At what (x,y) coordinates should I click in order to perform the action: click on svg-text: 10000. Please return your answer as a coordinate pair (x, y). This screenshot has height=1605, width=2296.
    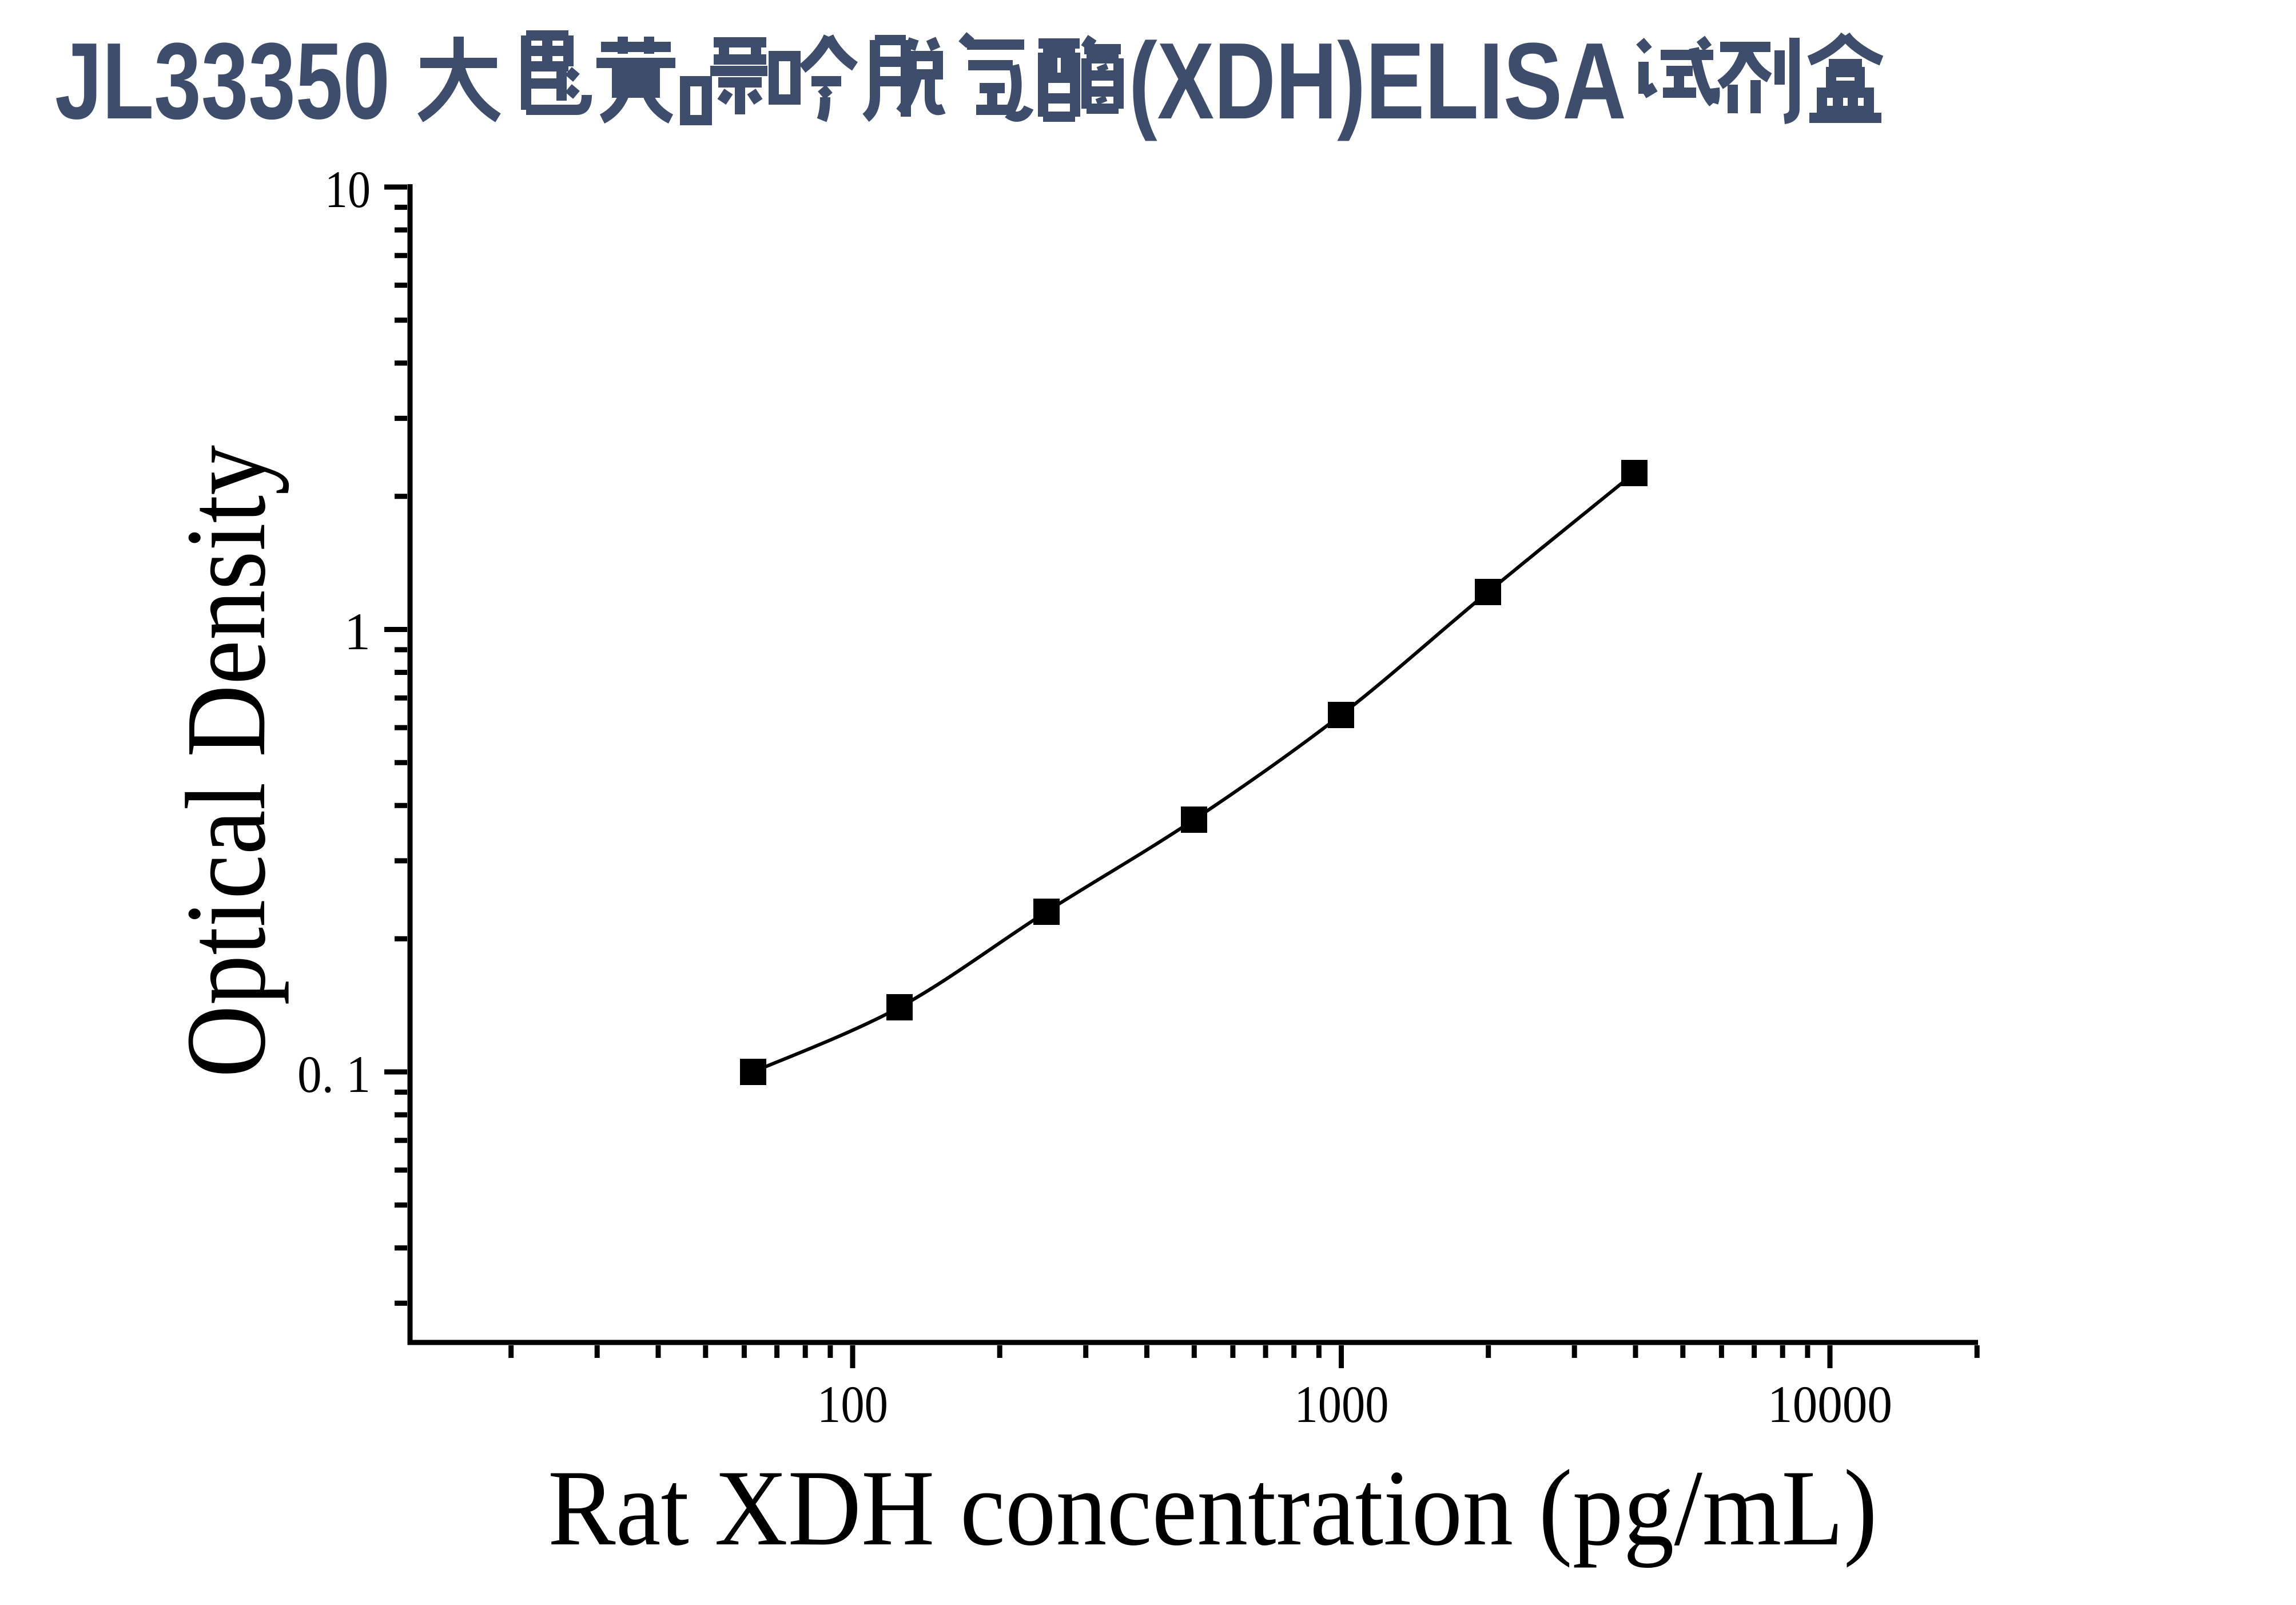
    Looking at the image, I should click on (1830, 1404).